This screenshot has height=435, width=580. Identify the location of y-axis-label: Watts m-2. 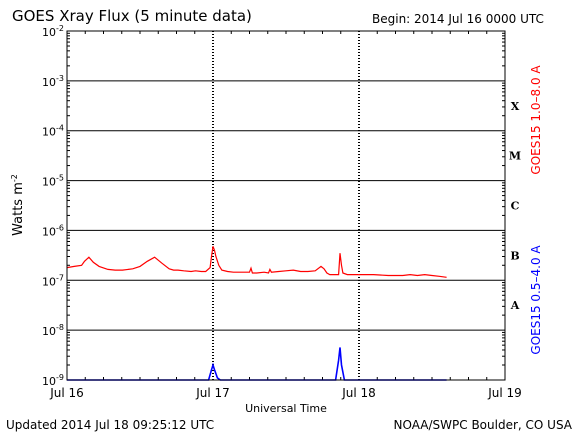
(18, 205).